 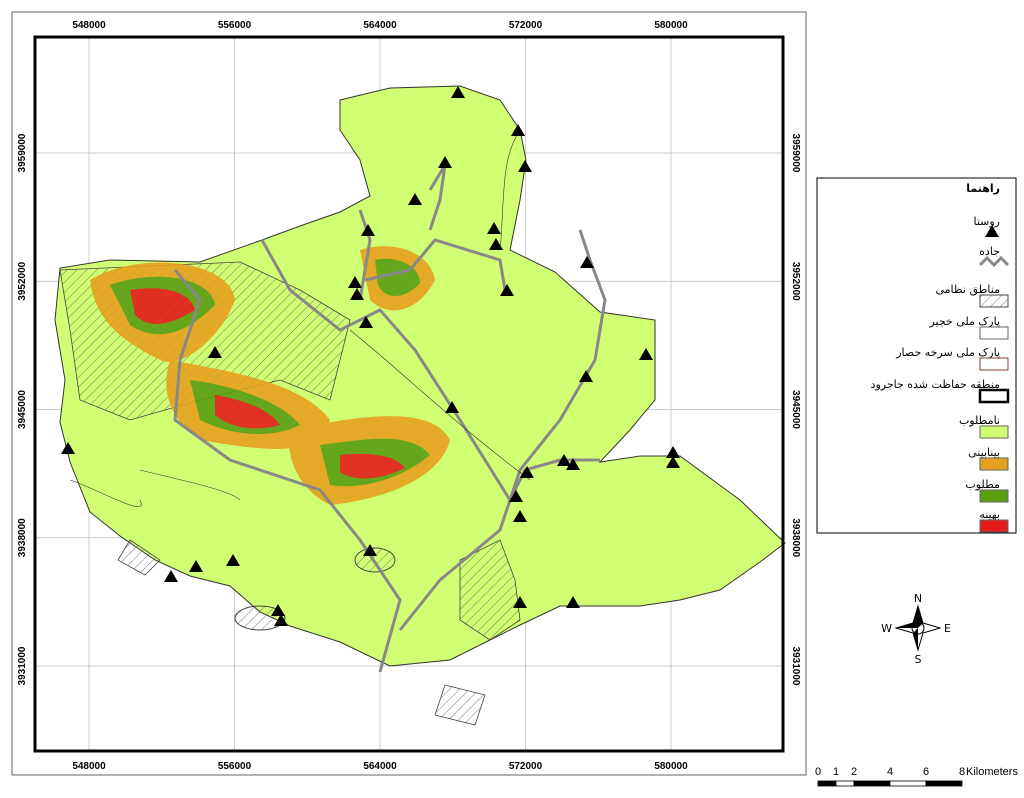 I want to click on scale-label: 6, so click(x=926, y=772).